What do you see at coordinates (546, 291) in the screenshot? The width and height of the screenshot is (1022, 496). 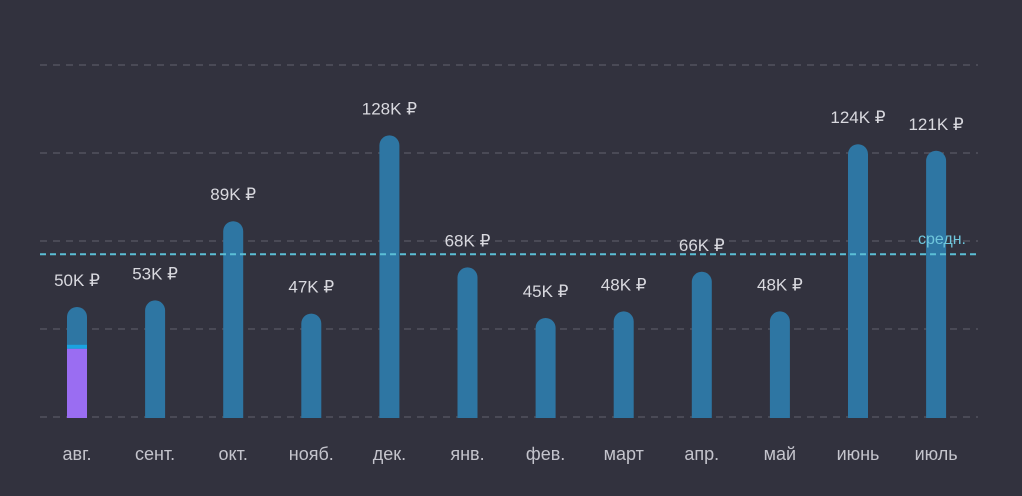 I see `bar-value-label: 45K ₽` at bounding box center [546, 291].